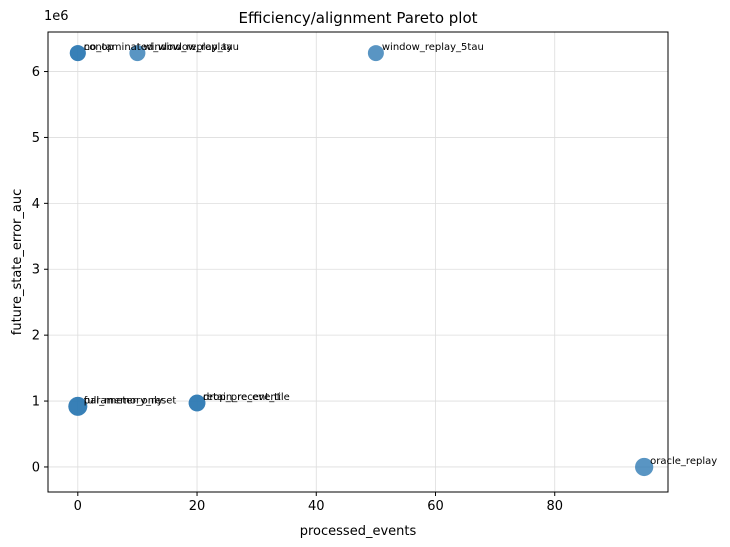 The height and width of the screenshot is (547, 730). I want to click on y-tick-label: 0, so click(36, 467).